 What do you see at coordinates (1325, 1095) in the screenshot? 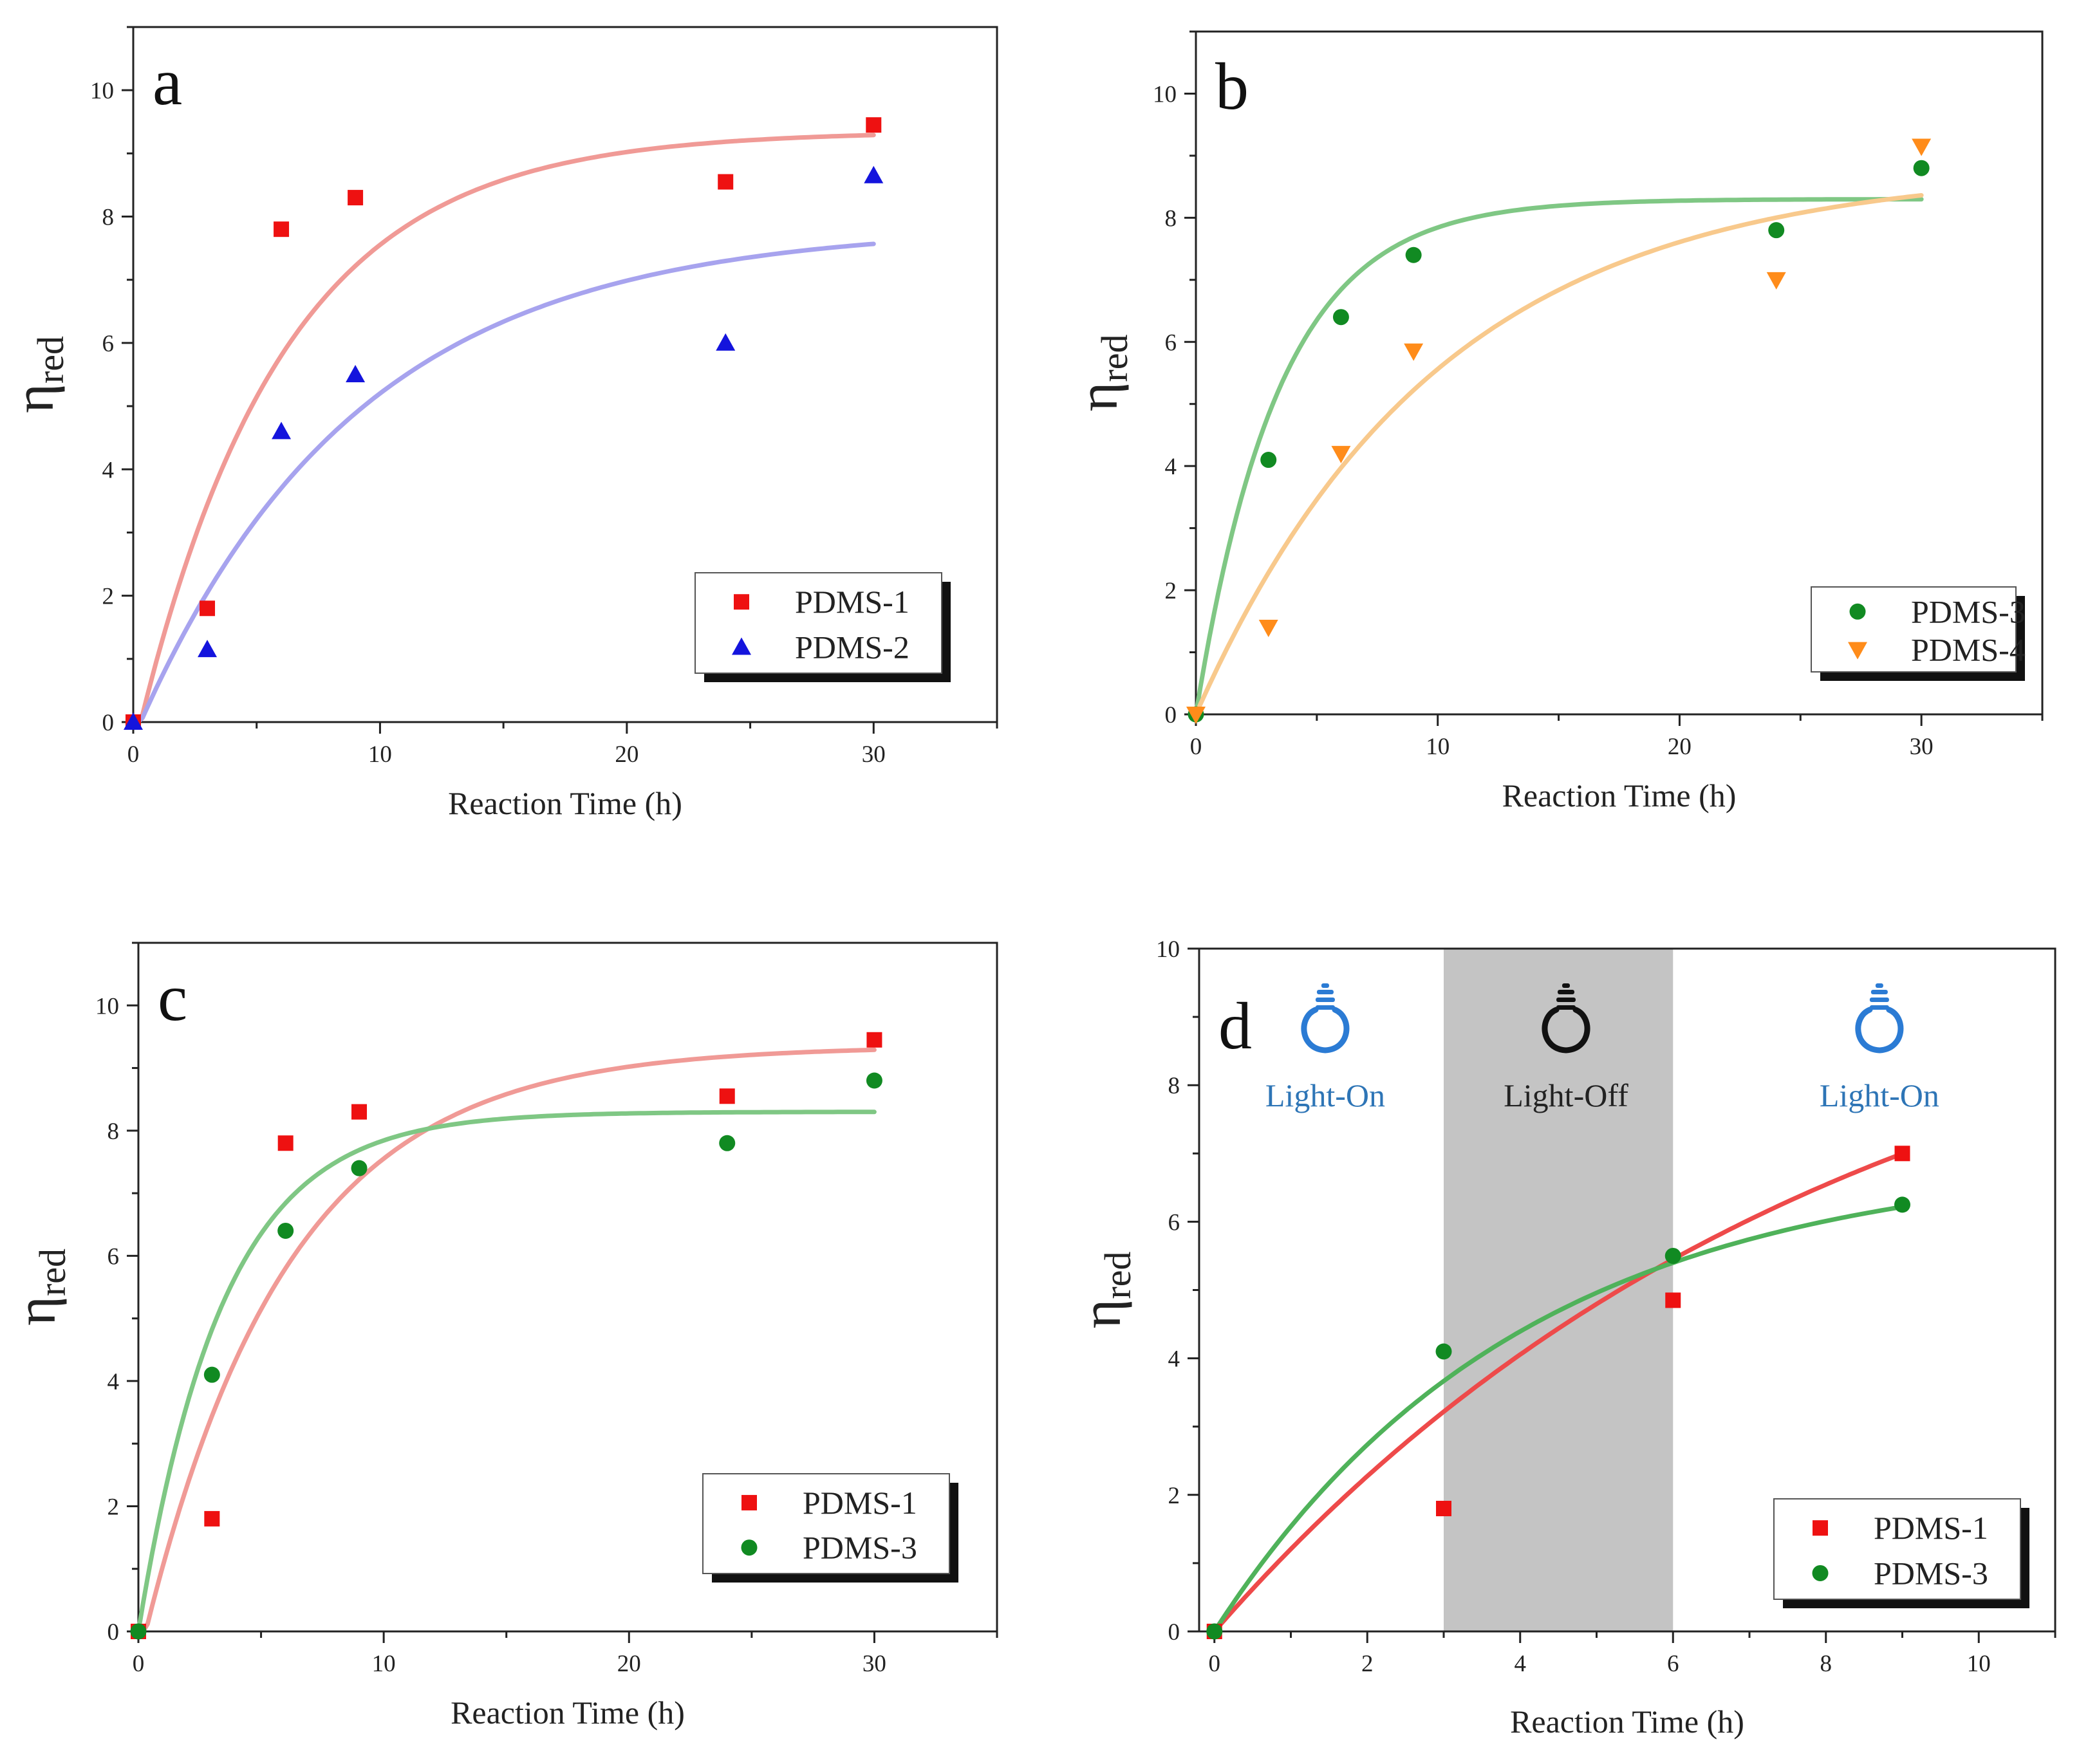
I see `annotation-light-on: Light-On` at bounding box center [1325, 1095].